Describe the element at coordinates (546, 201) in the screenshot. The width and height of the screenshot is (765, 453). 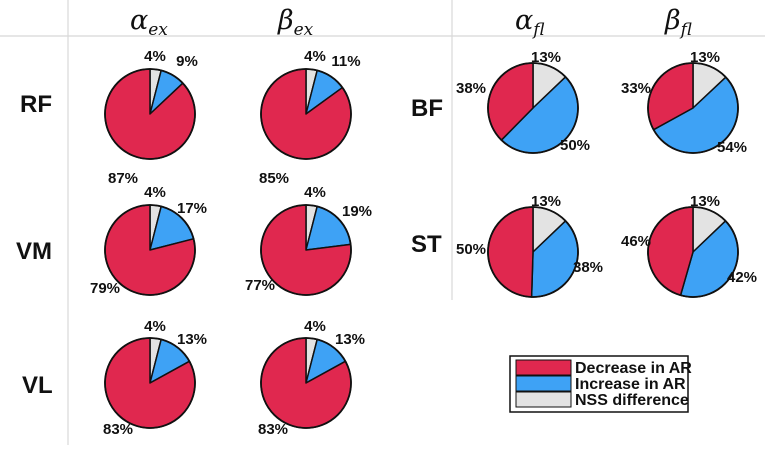
I see `pie-label-st-alpha-fl-nss: 13%` at that location.